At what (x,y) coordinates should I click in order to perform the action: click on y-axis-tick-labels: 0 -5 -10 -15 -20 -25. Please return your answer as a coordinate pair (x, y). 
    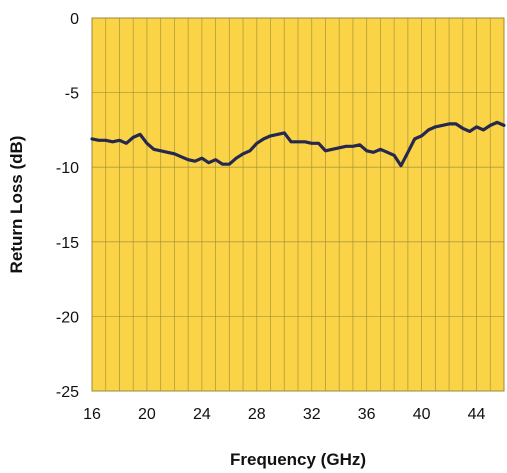
    Looking at the image, I should click on (67, 206).